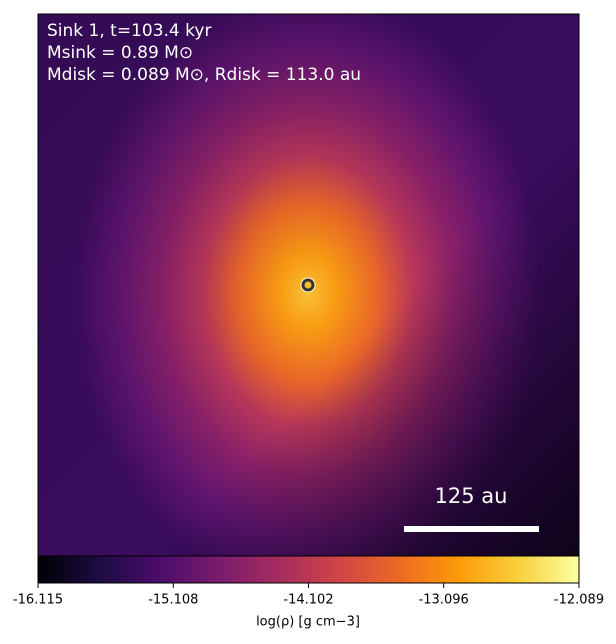  What do you see at coordinates (471, 496) in the screenshot?
I see `scalebar-label: 125 au` at bounding box center [471, 496].